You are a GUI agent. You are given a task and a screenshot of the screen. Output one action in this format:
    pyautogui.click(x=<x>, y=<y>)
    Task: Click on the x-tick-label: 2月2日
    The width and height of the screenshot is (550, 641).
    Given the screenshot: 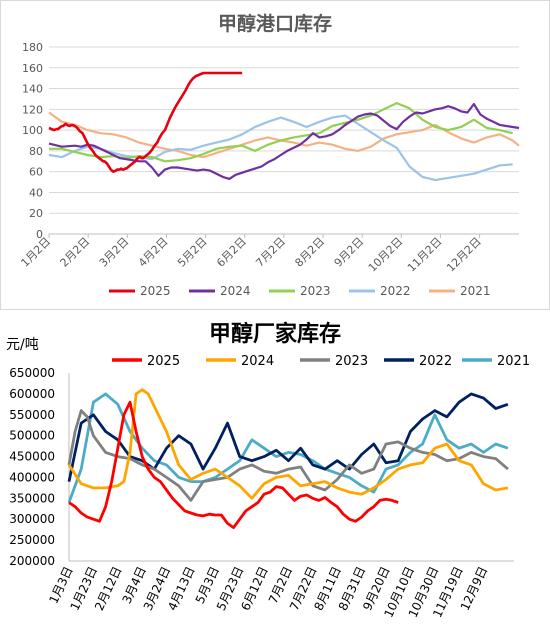 What is the action you would take?
    pyautogui.click(x=75, y=252)
    